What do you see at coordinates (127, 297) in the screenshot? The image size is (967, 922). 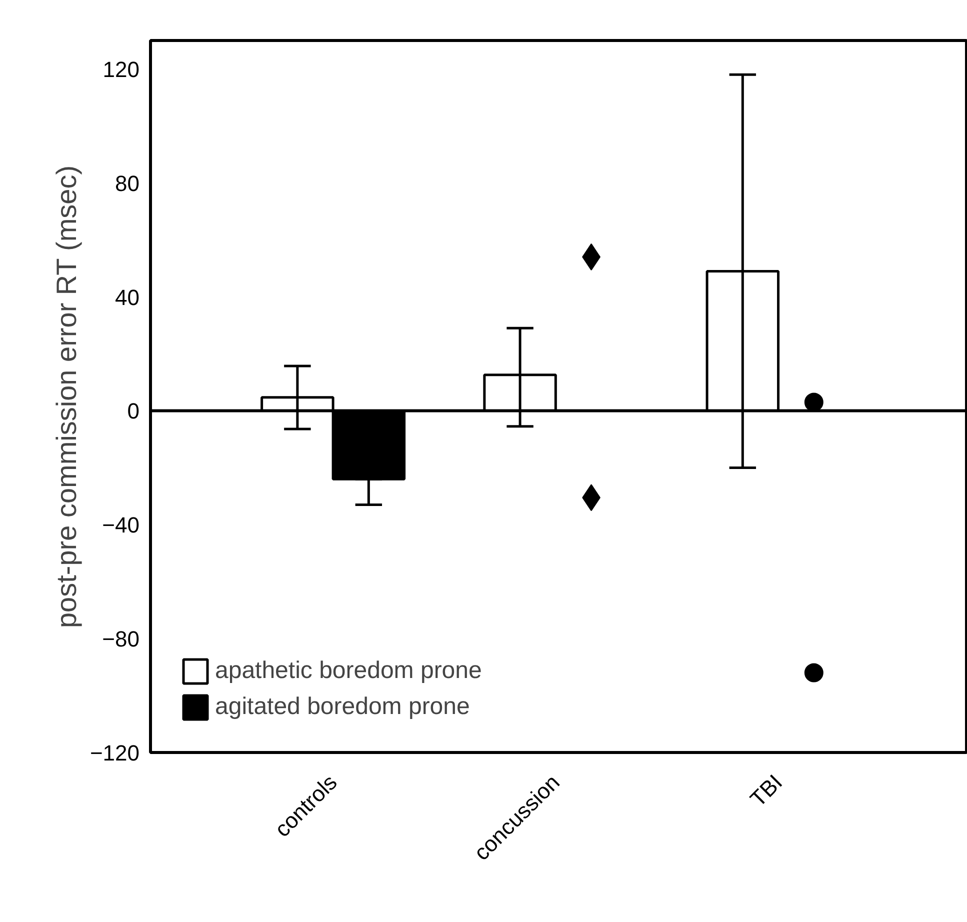 I see `y-tick-label: 40` at bounding box center [127, 297].